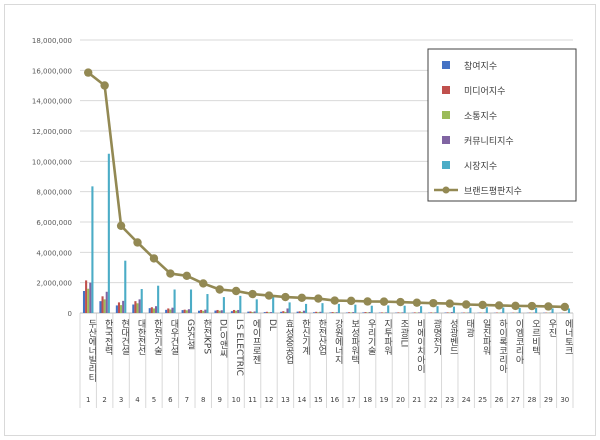  What do you see at coordinates (141, 301) in the screenshot?
I see `bar-시장지수-4` at bounding box center [141, 301].